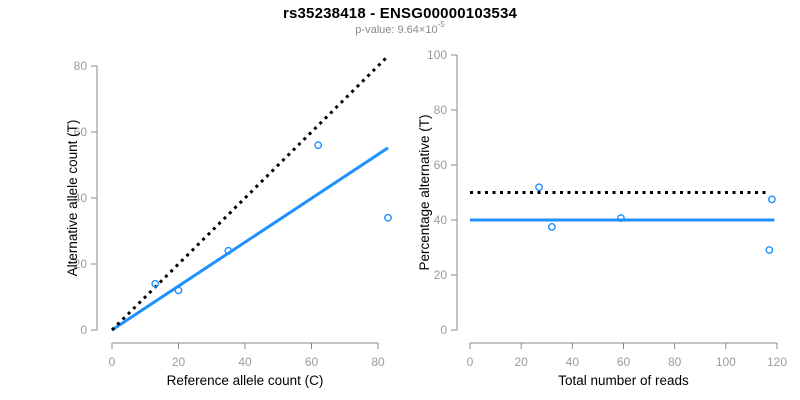 The image size is (800, 400). I want to click on p-value-exponent: -5, so click(441, 25).